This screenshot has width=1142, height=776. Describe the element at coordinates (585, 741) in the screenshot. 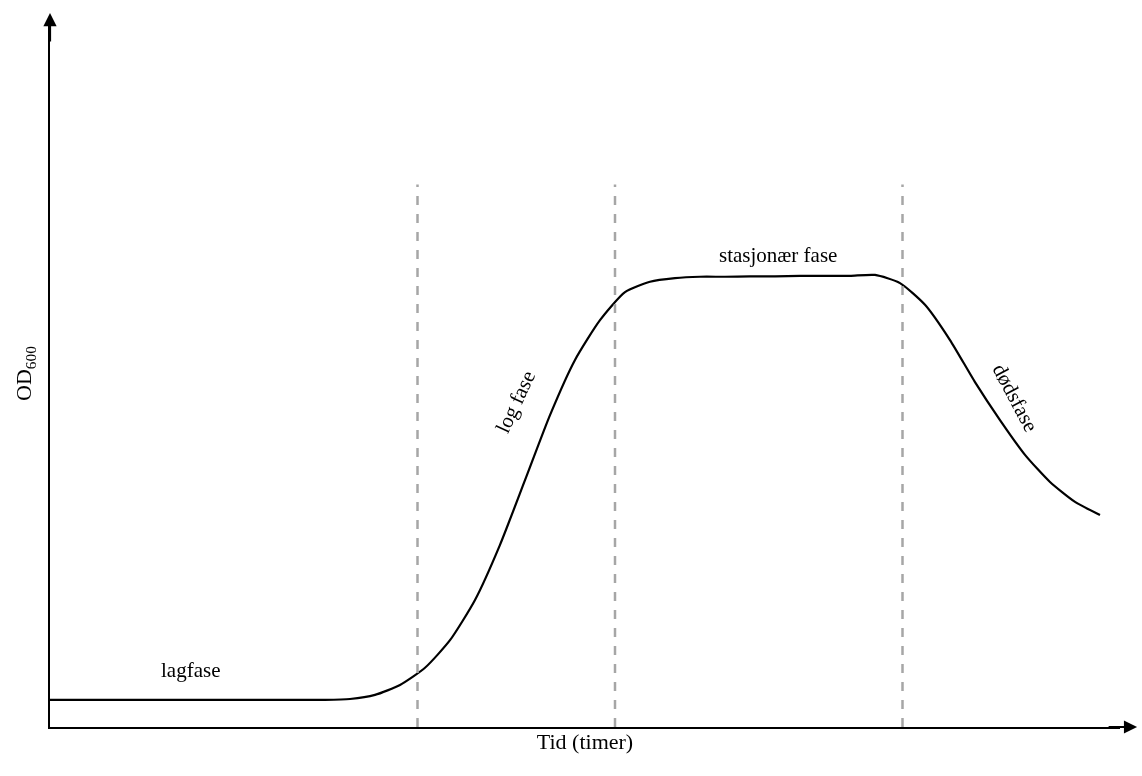

I see `x-axis-title: Tid (timer)` at that location.